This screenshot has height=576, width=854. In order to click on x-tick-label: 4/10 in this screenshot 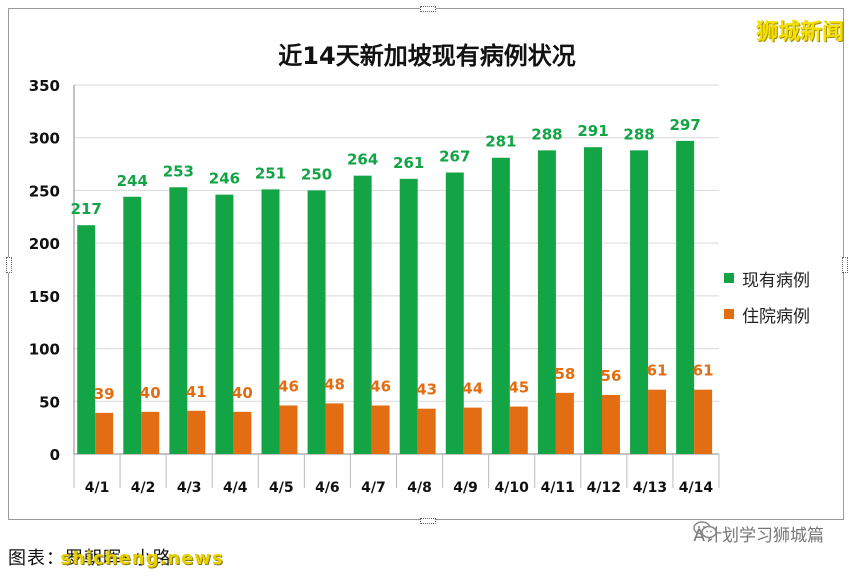, I will do `click(512, 488)`.